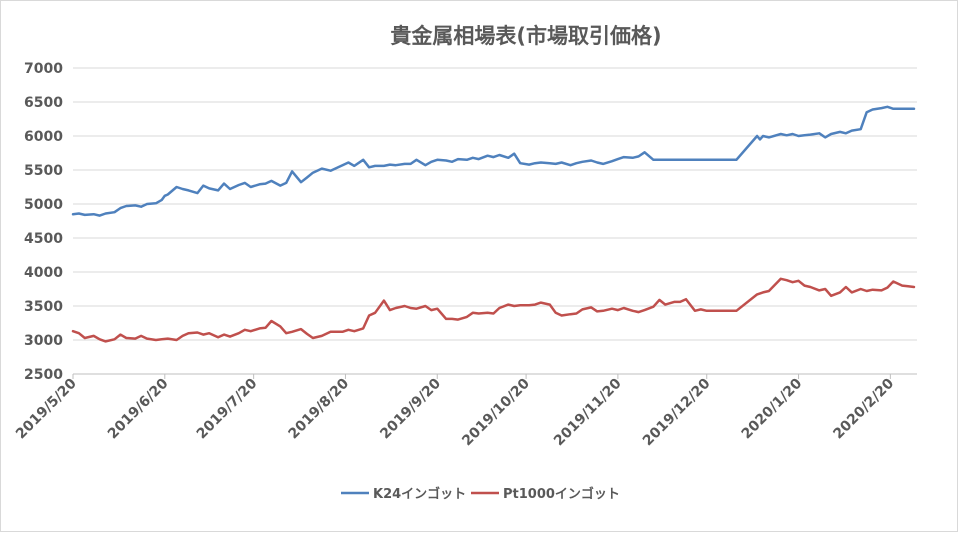 The height and width of the screenshot is (533, 958). I want to click on y-axis-tick-labels: 2500 3000 3500 4000 4500 5000 5500 6000 6500 7000, so click(43, 222).